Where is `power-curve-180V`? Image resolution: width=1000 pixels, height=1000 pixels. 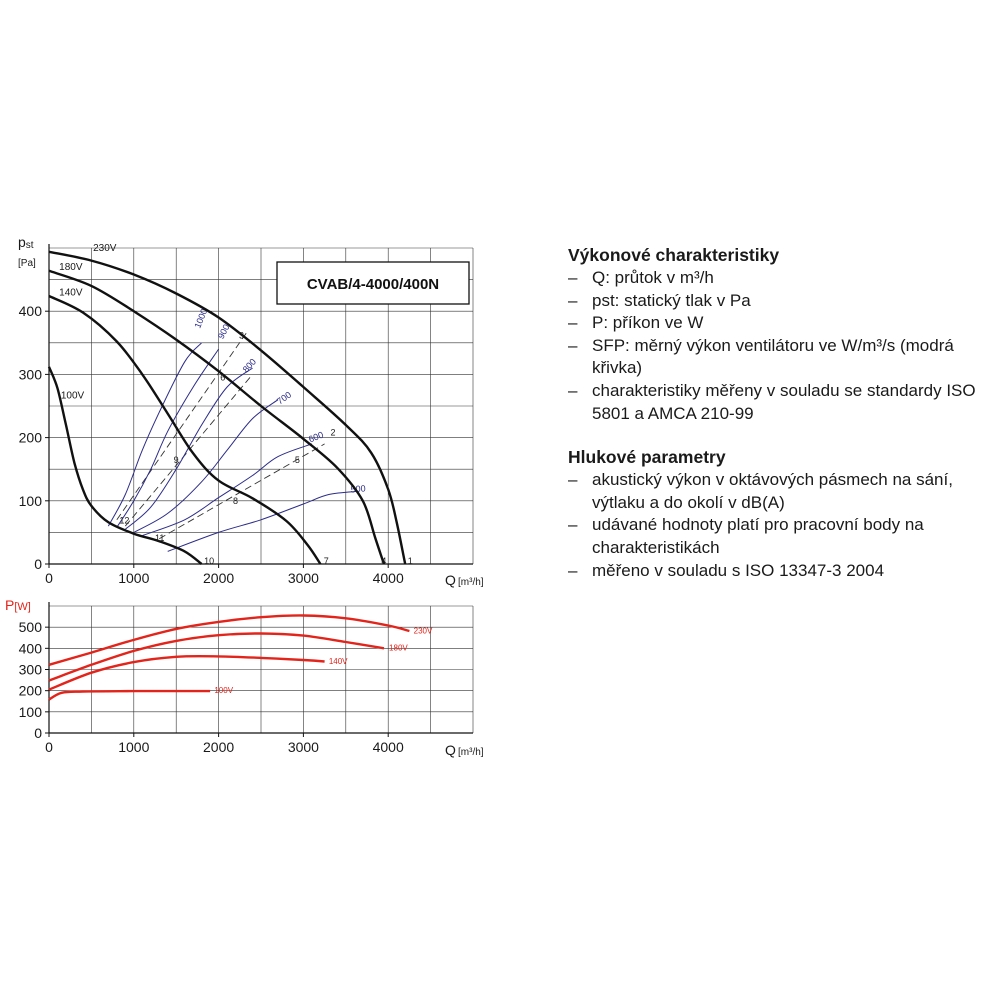 power-curve-180V is located at coordinates (216, 657).